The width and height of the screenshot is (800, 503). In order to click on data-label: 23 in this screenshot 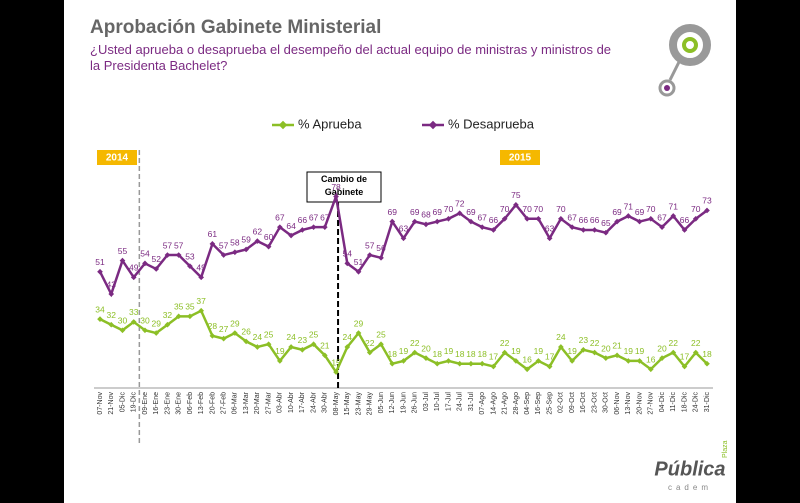, I will do `click(303, 340)`.